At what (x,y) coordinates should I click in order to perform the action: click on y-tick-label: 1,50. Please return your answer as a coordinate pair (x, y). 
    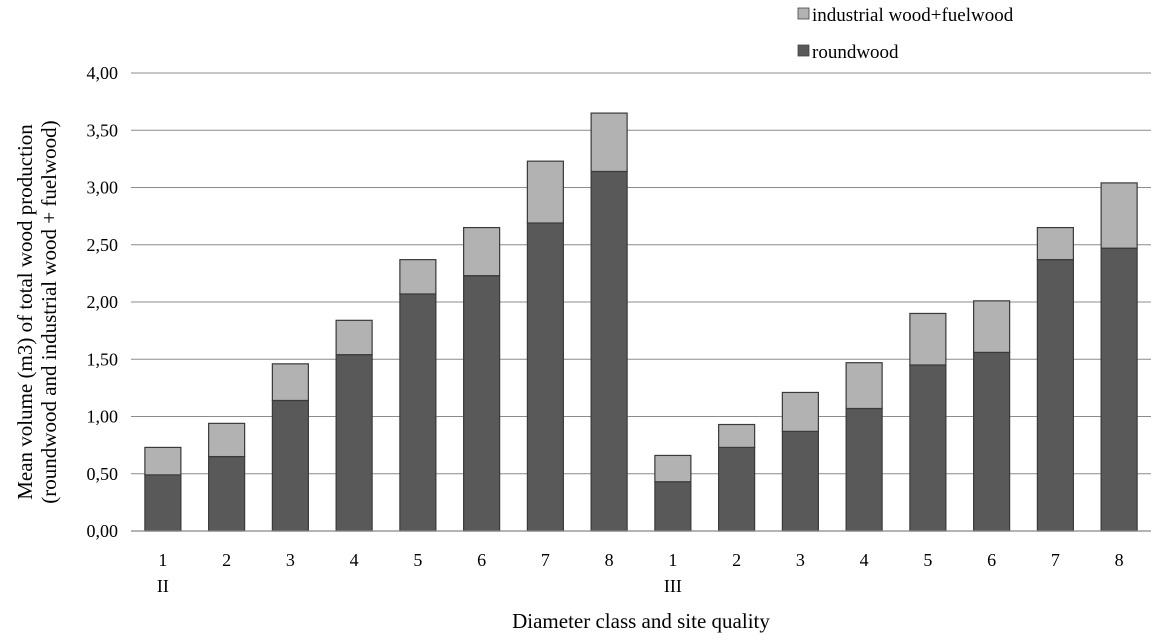
    Looking at the image, I should click on (103, 359).